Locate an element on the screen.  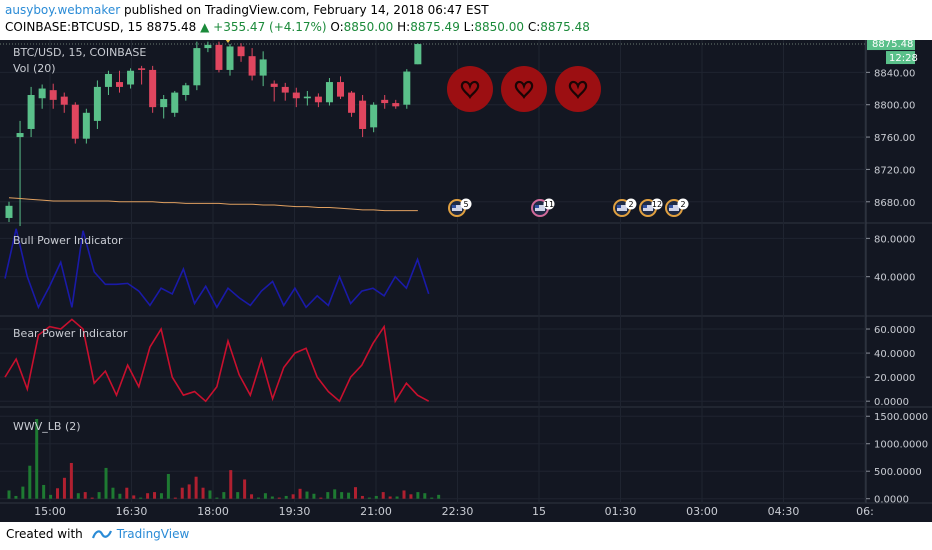
wwv-title: WWV_LB (2) is located at coordinates (47, 426).